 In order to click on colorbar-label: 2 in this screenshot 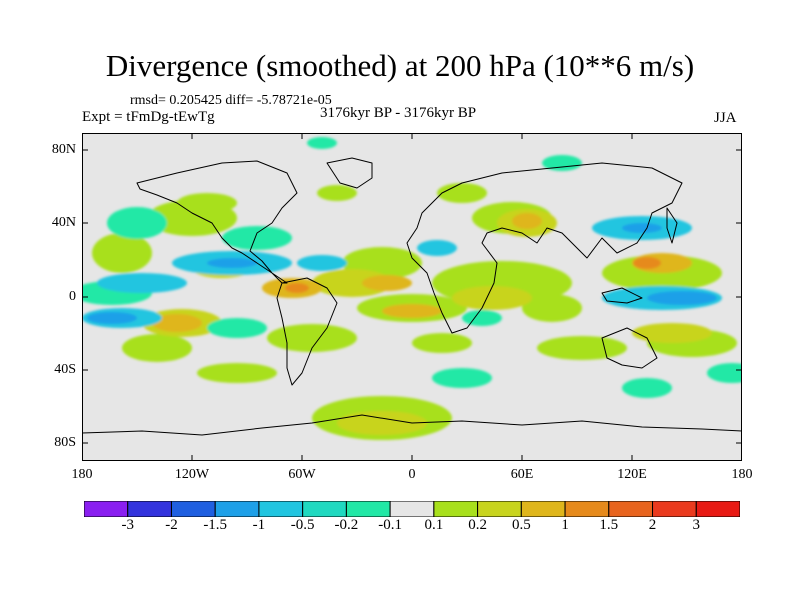, I will do `click(652, 525)`.